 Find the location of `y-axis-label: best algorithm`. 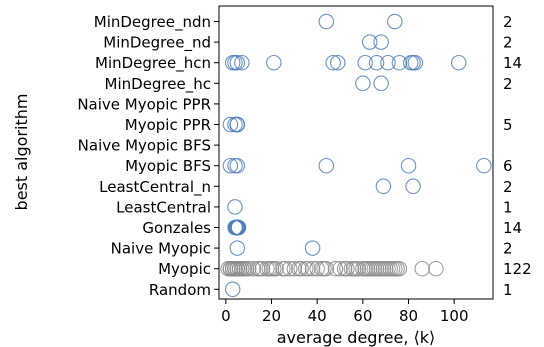

y-axis-label: best algorithm is located at coordinates (21, 152).